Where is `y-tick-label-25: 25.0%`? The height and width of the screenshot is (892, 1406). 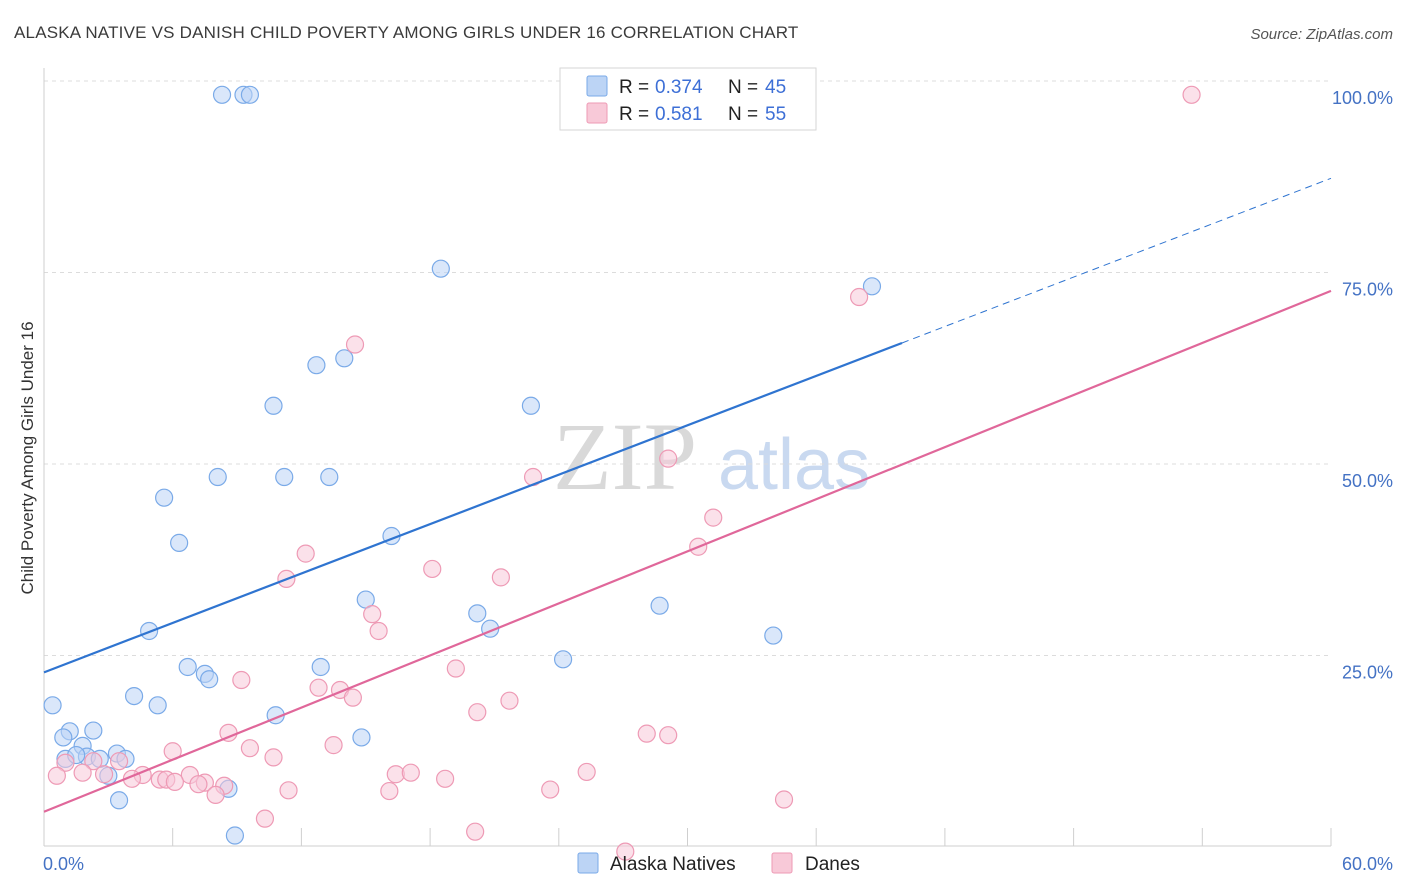
y-tick-label-25: 25.0% is located at coordinates (1367, 673).